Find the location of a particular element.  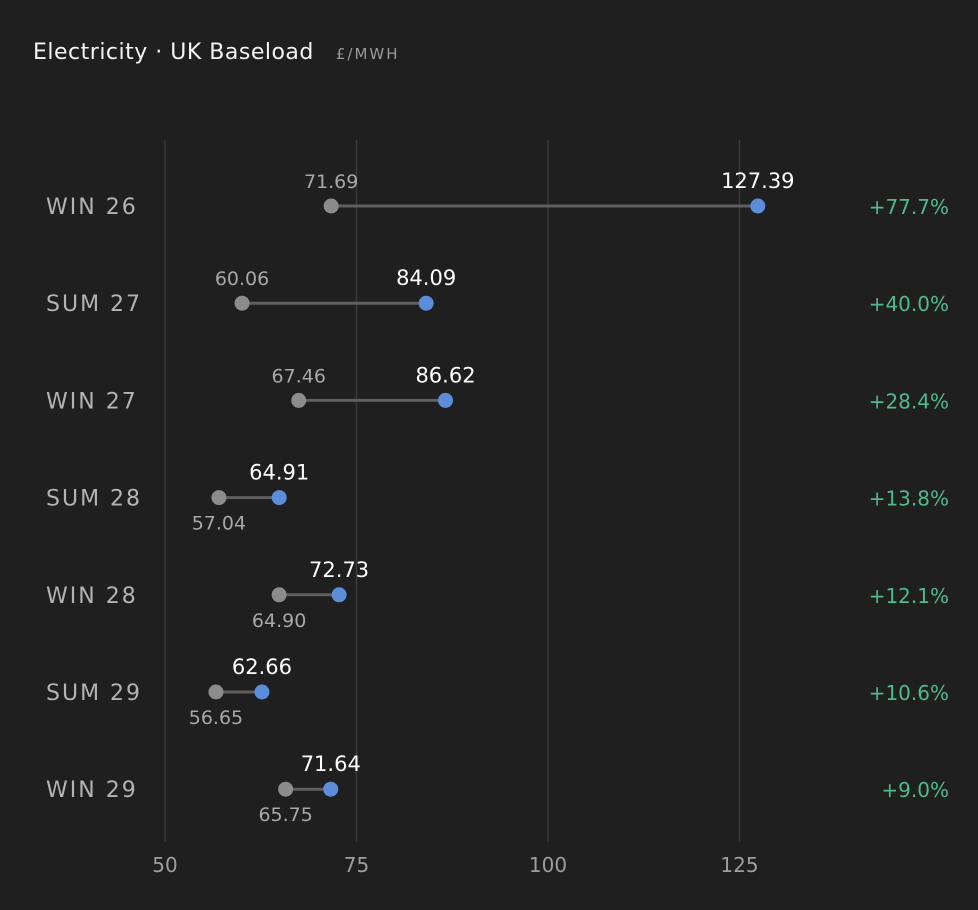

row-label: SUM 28 is located at coordinates (94, 499).